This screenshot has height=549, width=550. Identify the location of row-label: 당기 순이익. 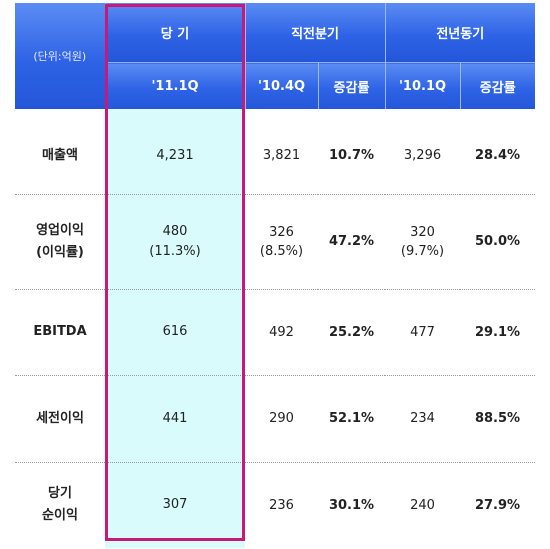
(60, 504).